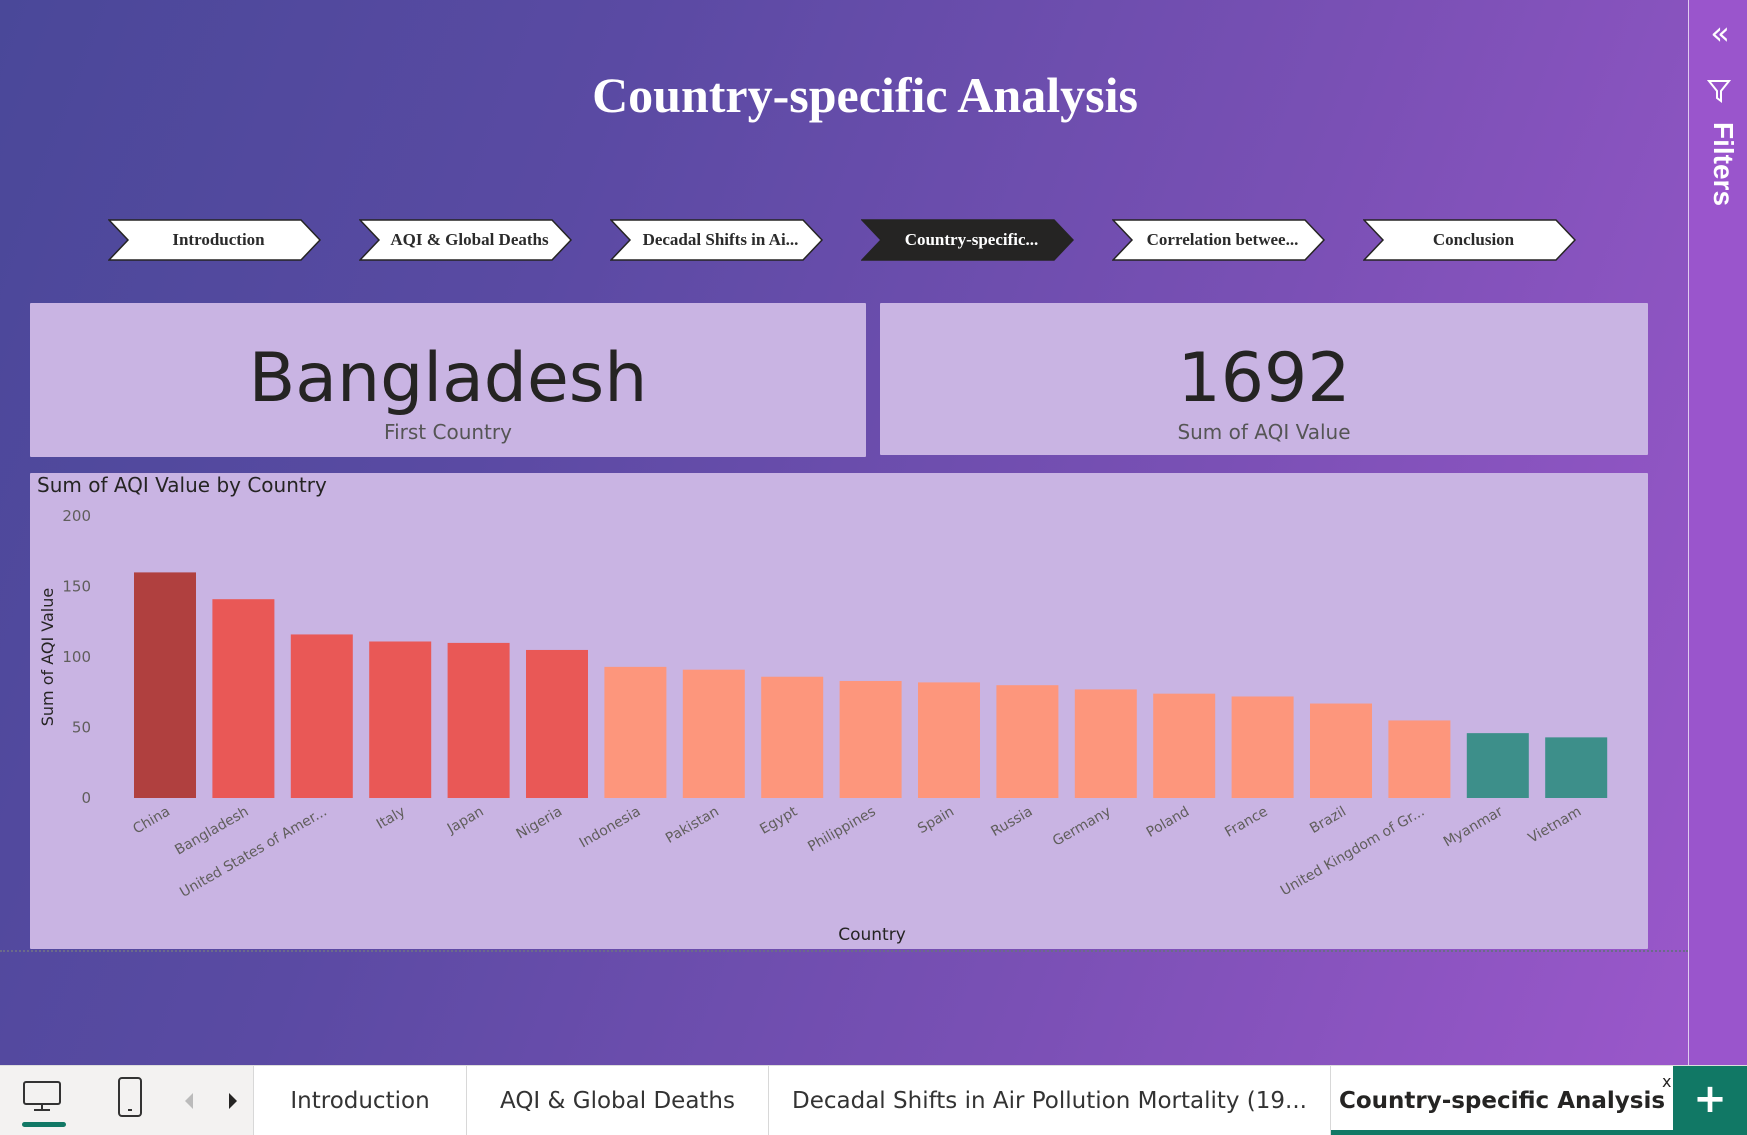  Describe the element at coordinates (1667, 1081) in the screenshot. I see `close-tab-icon: x` at that location.